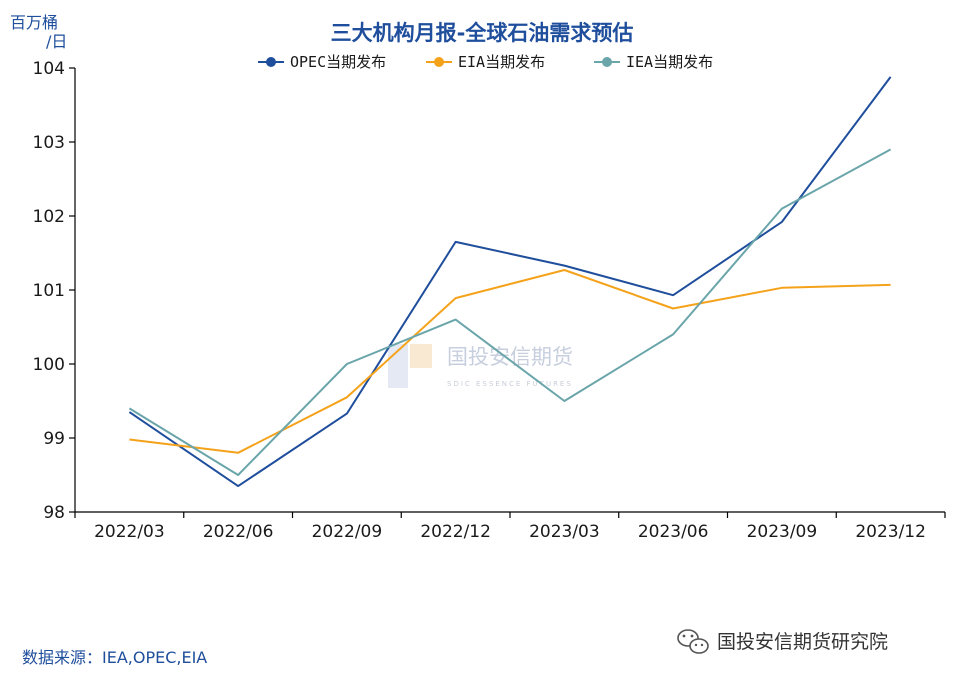  Describe the element at coordinates (673, 532) in the screenshot. I see `x-tick-label: 2023/06` at that location.